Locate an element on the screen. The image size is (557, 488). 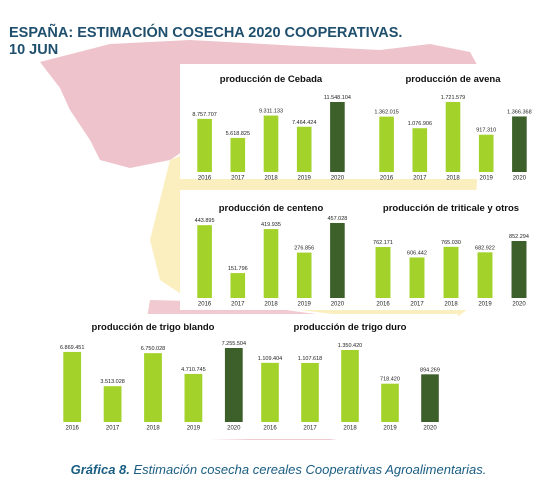
chart-title: producción de avena is located at coordinates (453, 79).